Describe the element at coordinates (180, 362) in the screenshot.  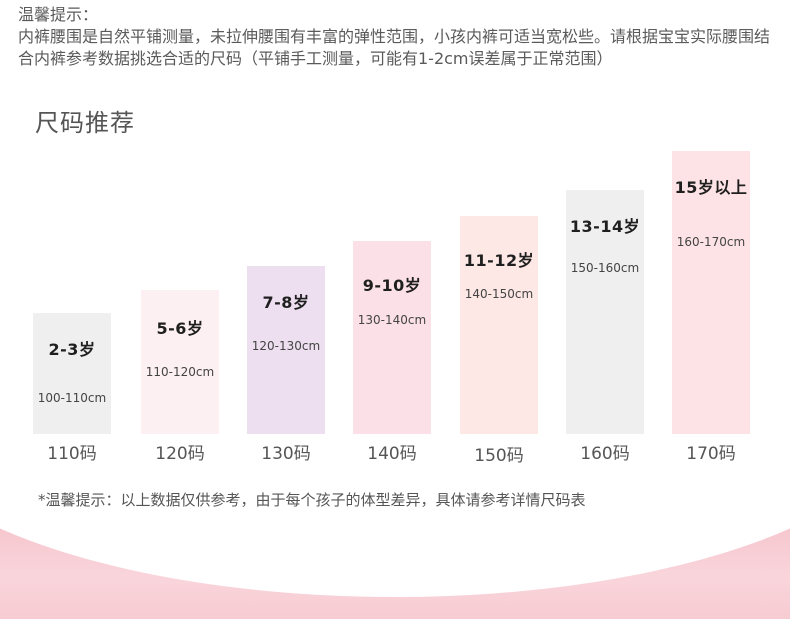
I see `size-column-120: 5-6岁 110-120cm` at that location.